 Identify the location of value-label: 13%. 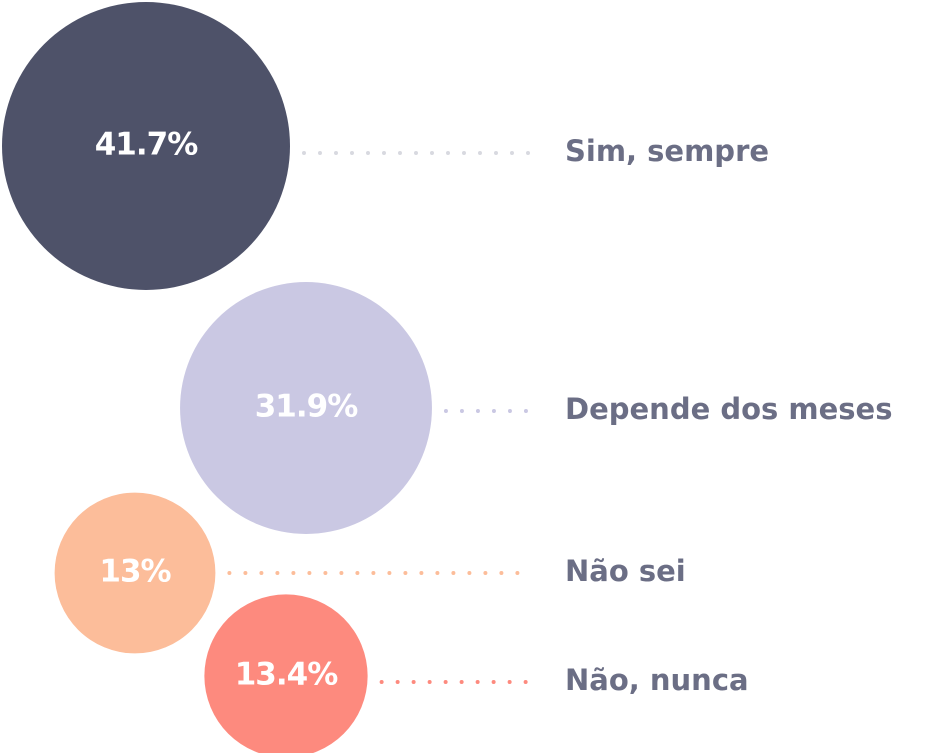
(135, 572).